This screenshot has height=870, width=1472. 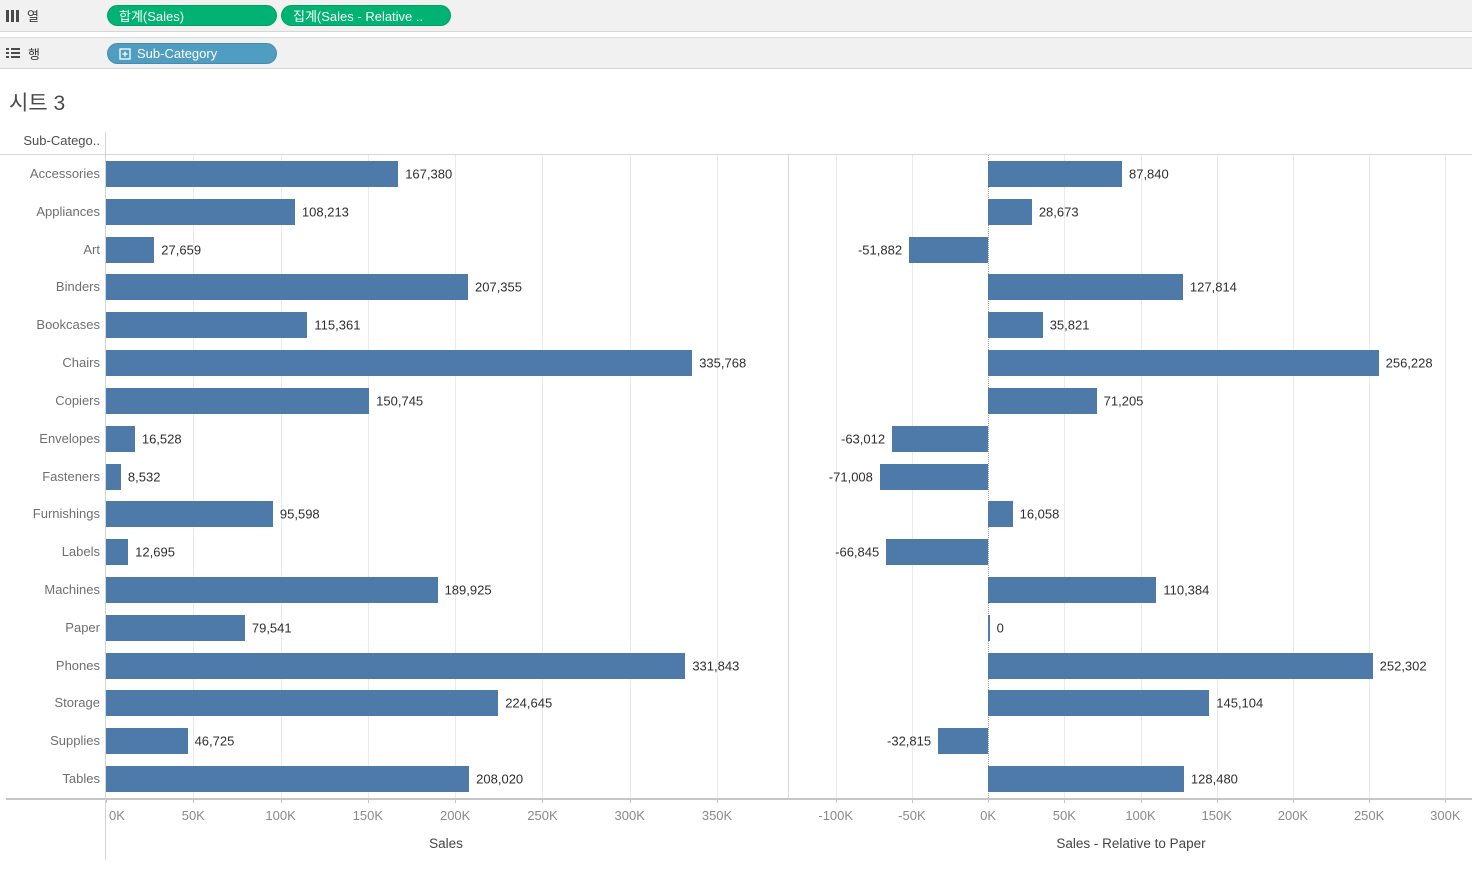 What do you see at coordinates (989, 476) in the screenshot?
I see `zero-reference-line` at bounding box center [989, 476].